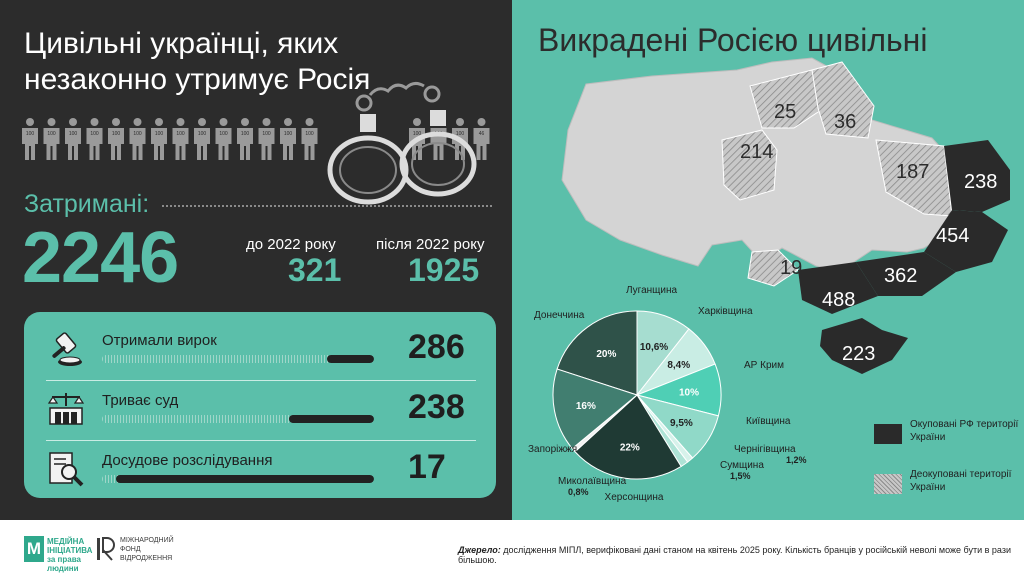 Image resolution: width=1024 pixels, height=576 pixels. I want to click on stat-row-sentenced: Отримали вирок 286, so click(260, 349).